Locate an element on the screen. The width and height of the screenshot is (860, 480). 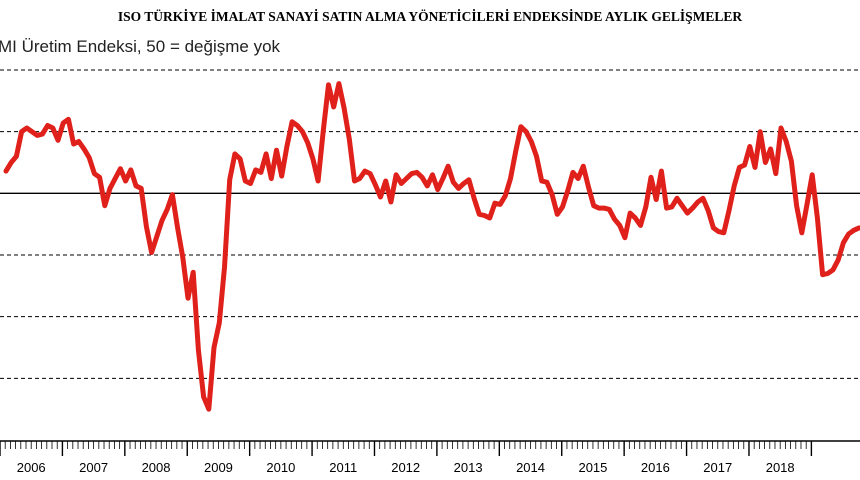
x-tick-label: 2007 is located at coordinates (93, 467).